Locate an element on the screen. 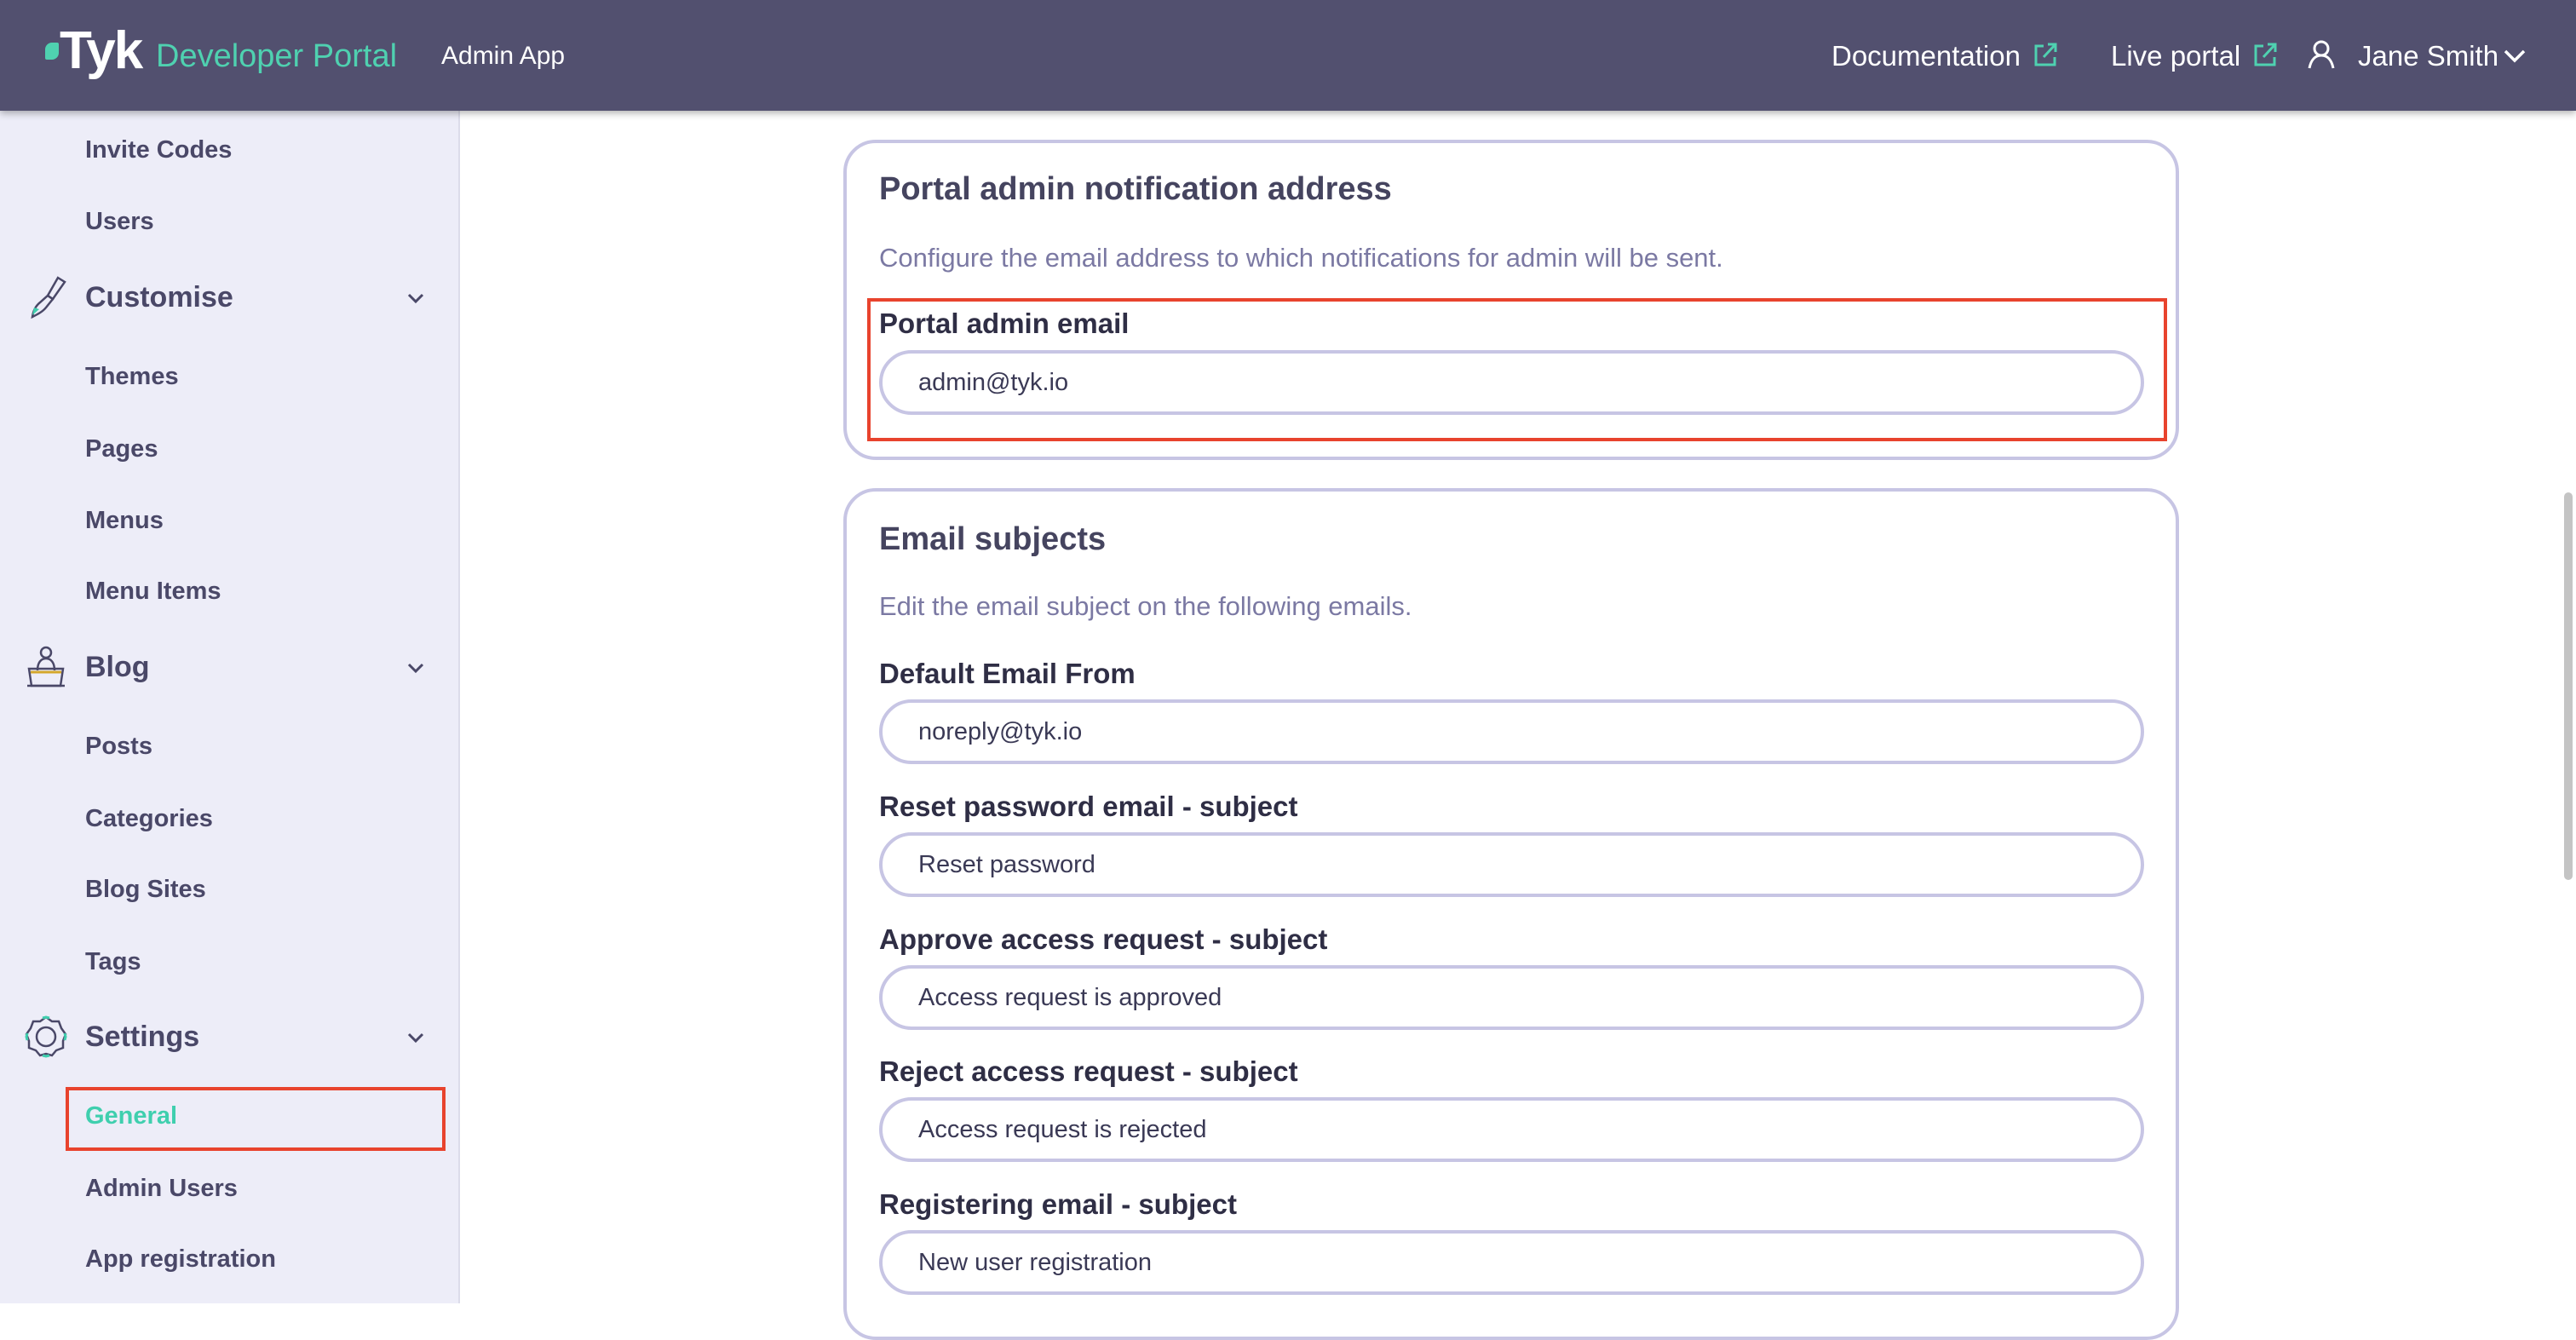  live-portal-link: Live portal is located at coordinates (2194, 56).